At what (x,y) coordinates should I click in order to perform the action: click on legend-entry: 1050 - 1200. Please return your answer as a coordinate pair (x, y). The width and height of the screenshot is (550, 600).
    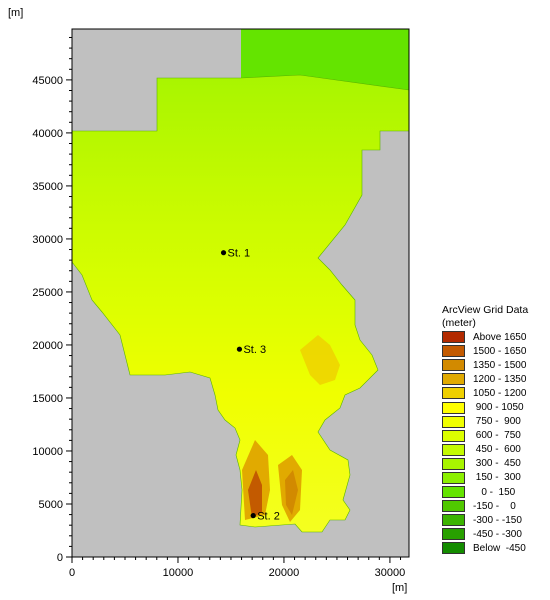
    Looking at the image, I should click on (494, 393).